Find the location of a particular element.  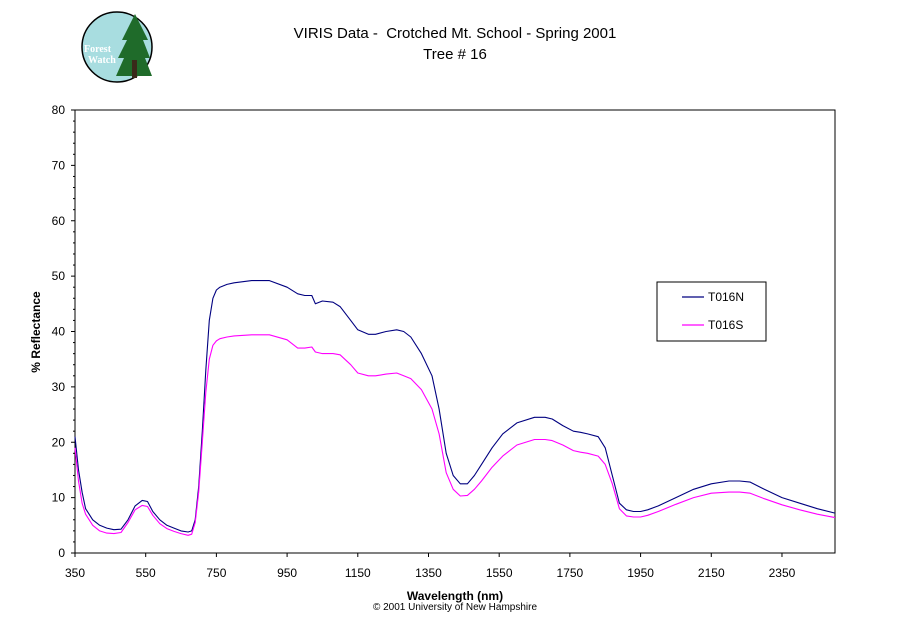

chart-subtitle: Tree # 16 is located at coordinates (455, 54).